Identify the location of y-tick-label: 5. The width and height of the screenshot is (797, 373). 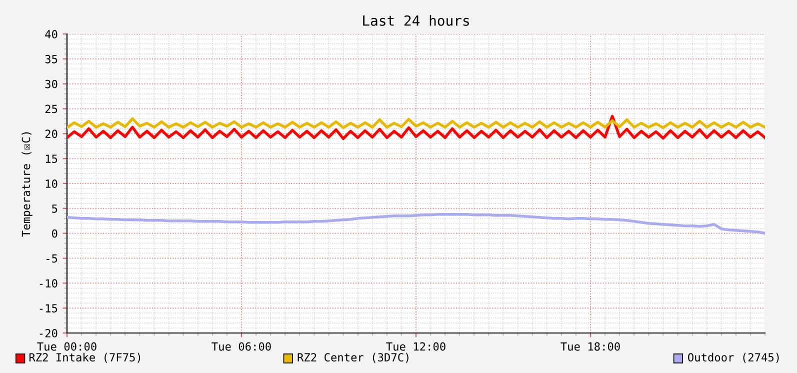
(55, 208).